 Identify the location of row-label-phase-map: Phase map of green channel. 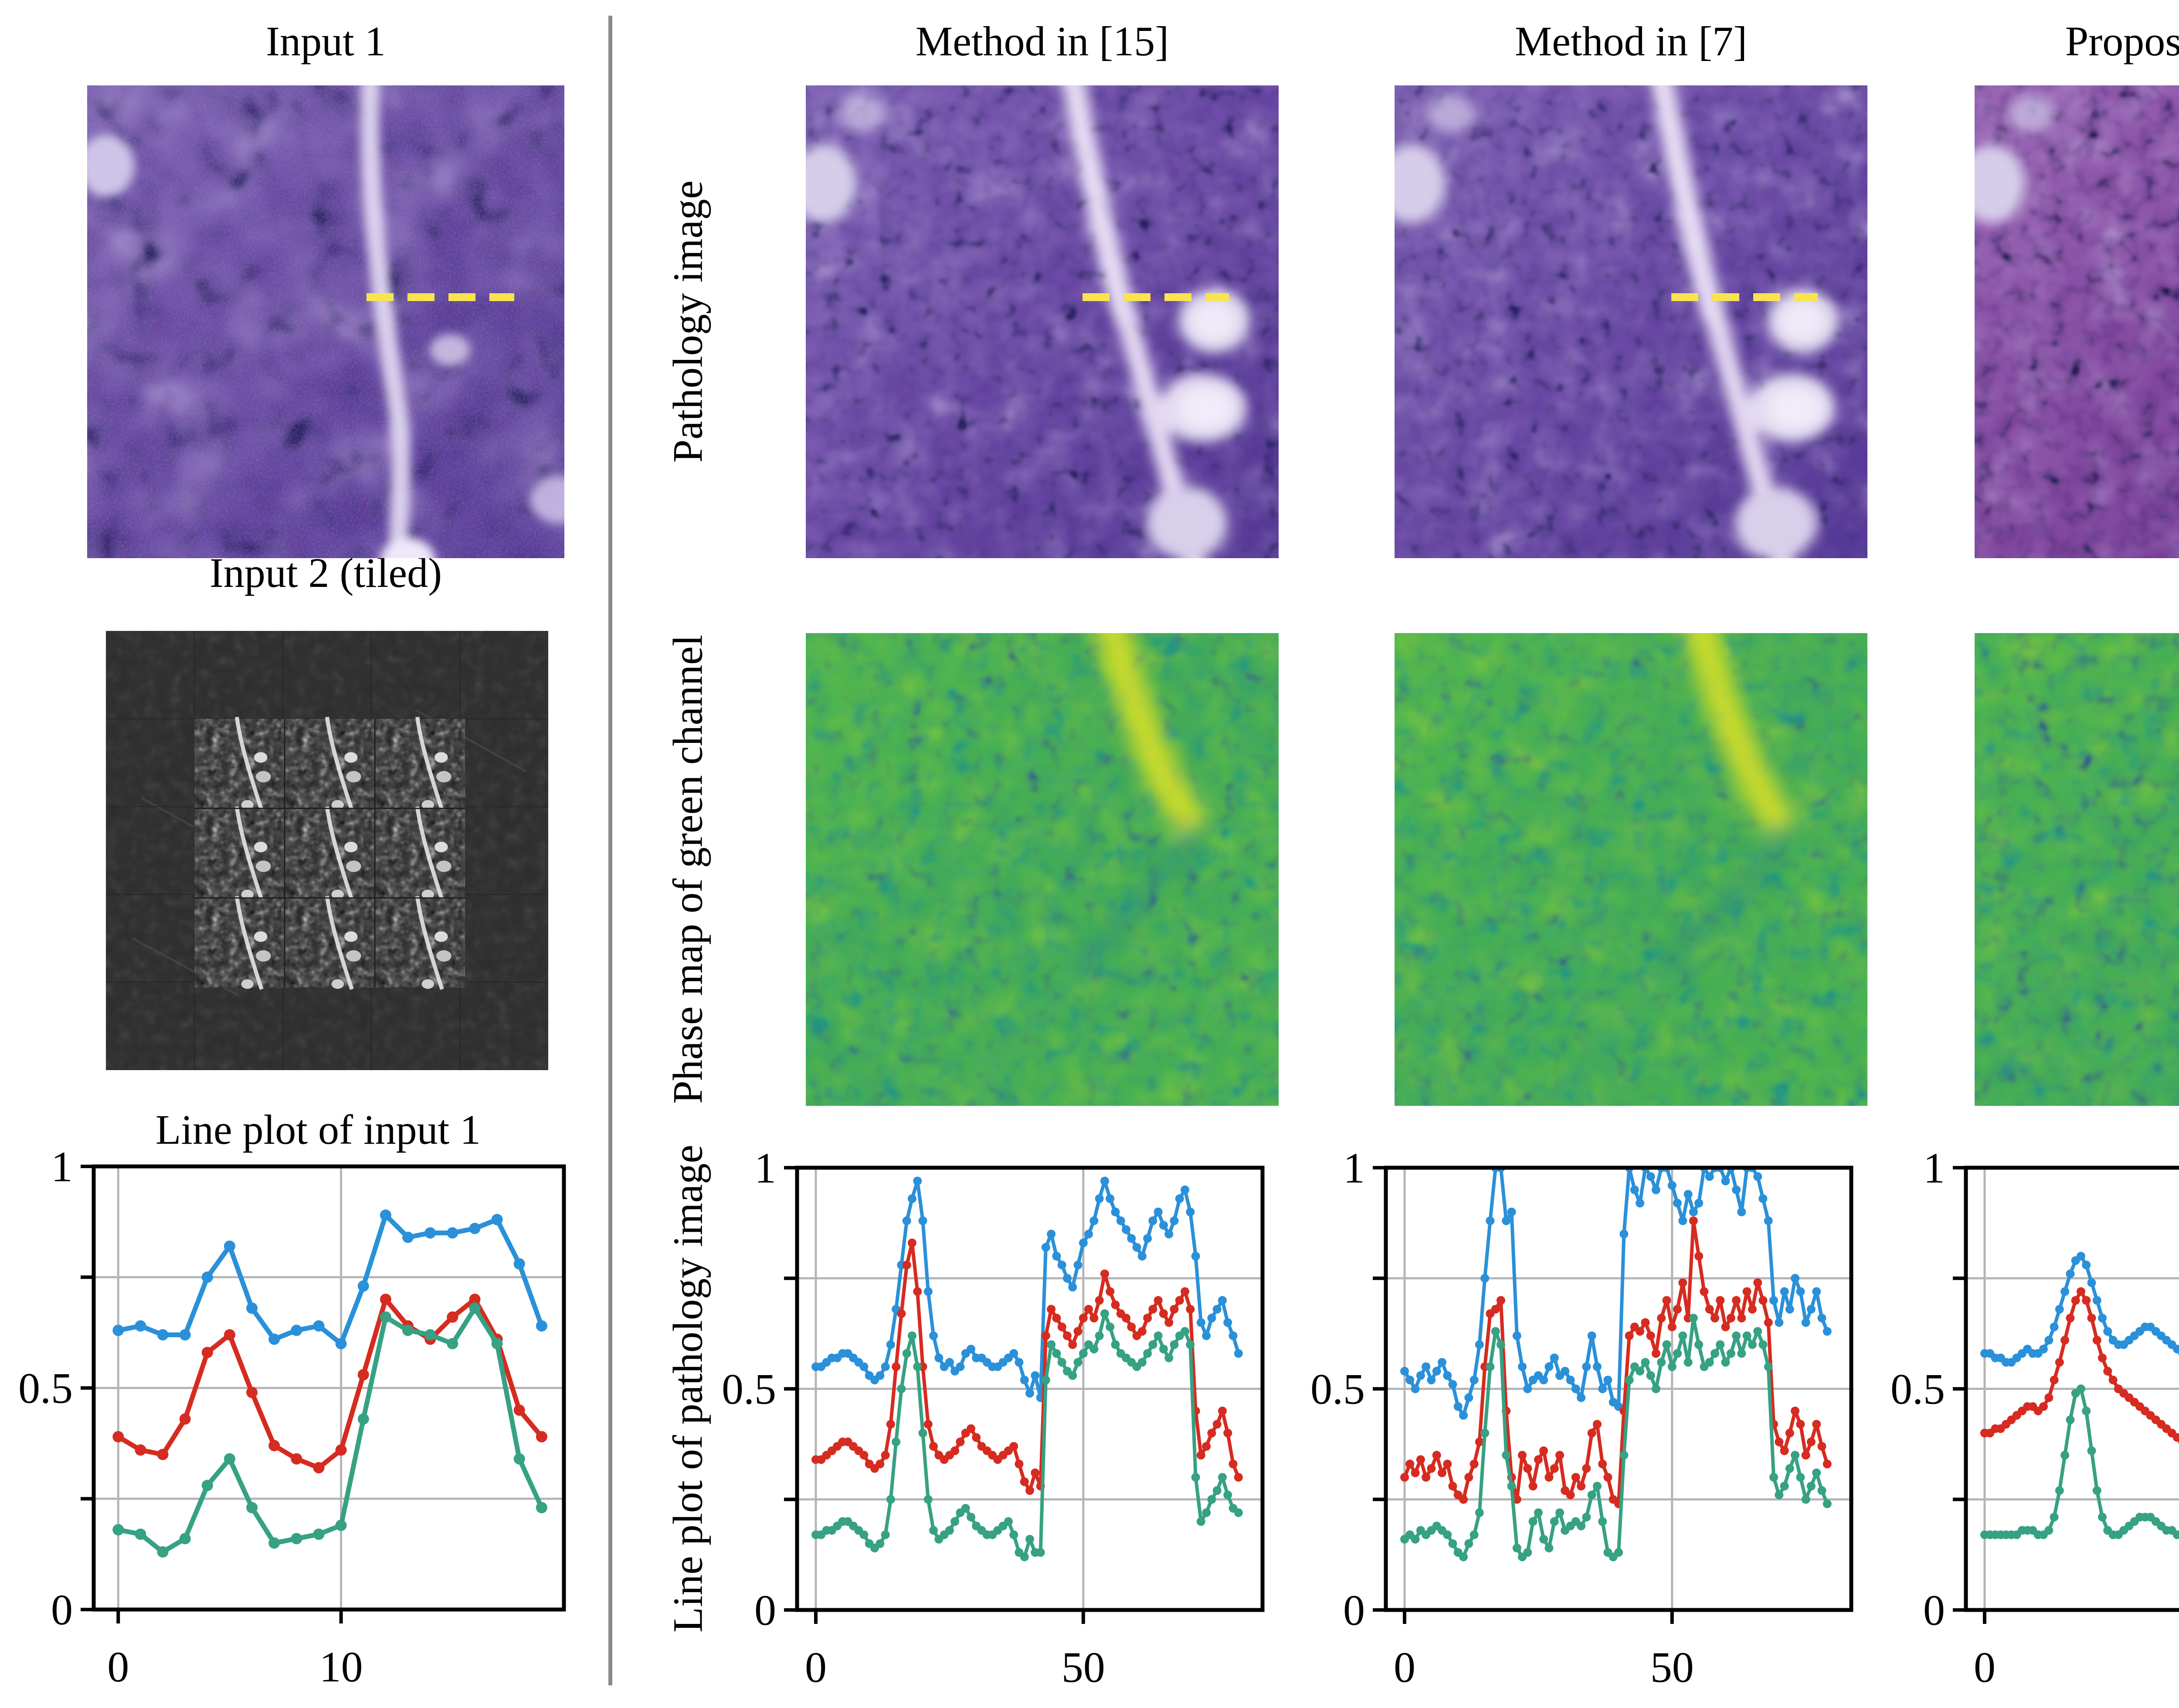
(687, 869).